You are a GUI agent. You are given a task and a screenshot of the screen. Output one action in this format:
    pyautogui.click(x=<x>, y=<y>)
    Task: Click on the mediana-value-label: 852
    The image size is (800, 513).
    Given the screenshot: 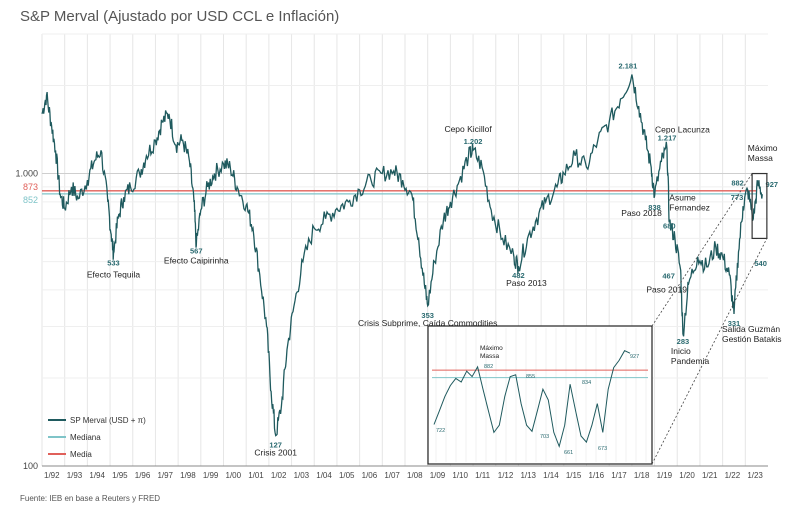 What is the action you would take?
    pyautogui.click(x=30, y=200)
    